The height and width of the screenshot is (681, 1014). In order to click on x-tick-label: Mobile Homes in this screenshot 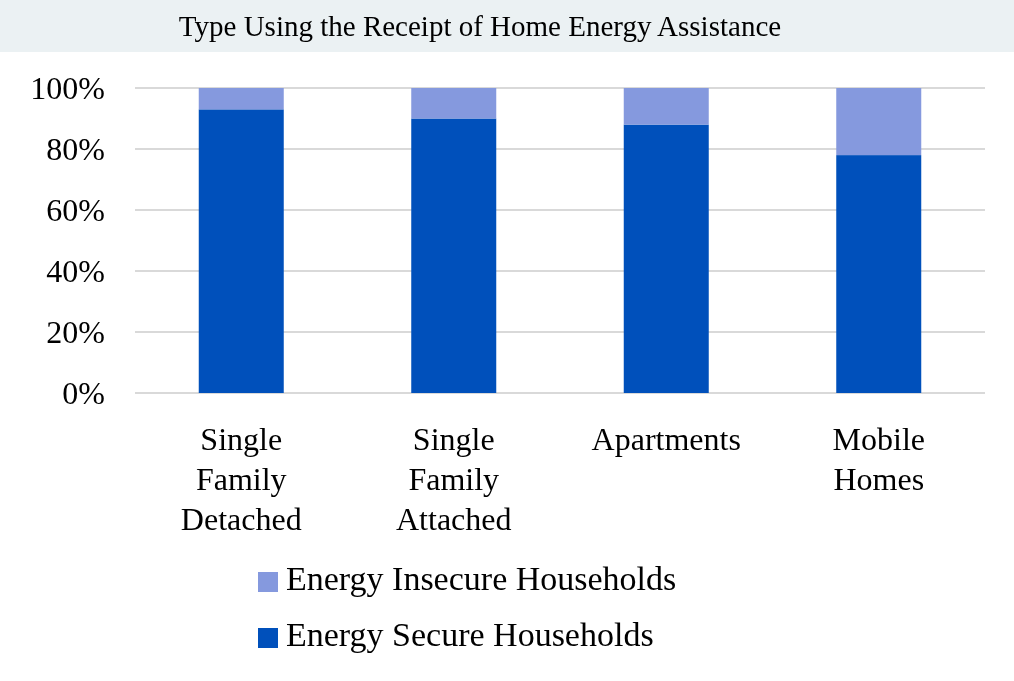, I will do `click(878, 459)`.